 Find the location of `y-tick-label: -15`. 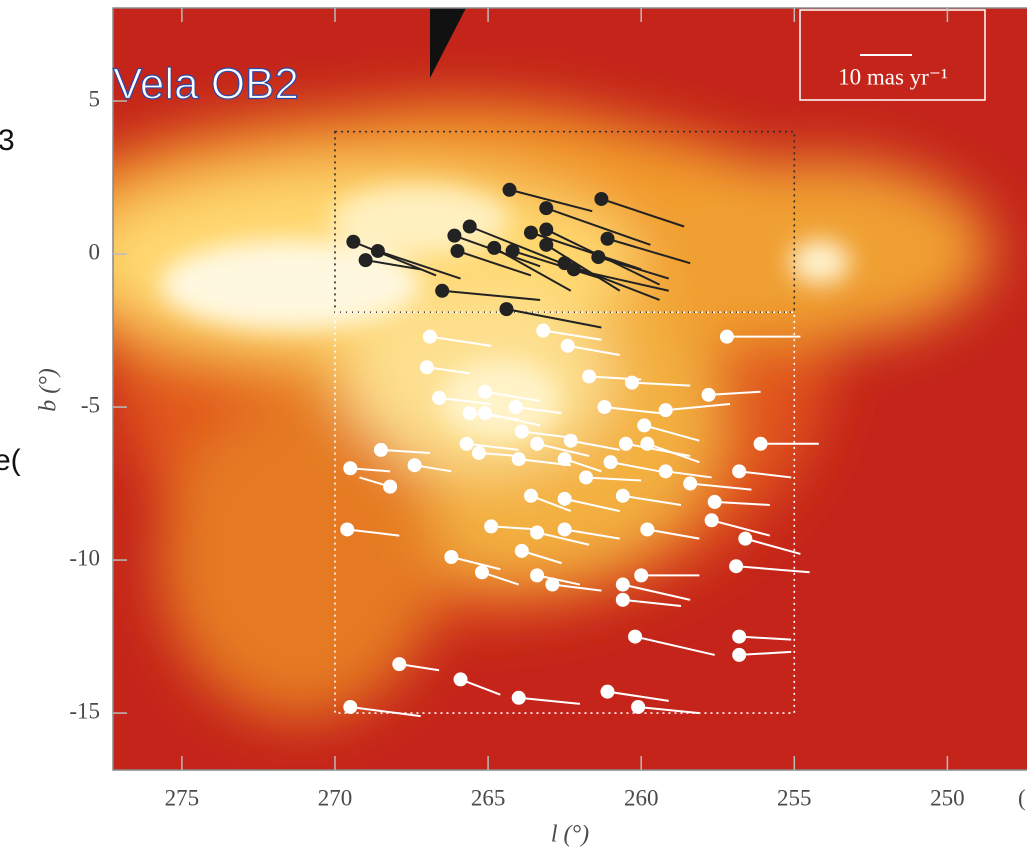

y-tick-label: -15 is located at coordinates (84, 710).